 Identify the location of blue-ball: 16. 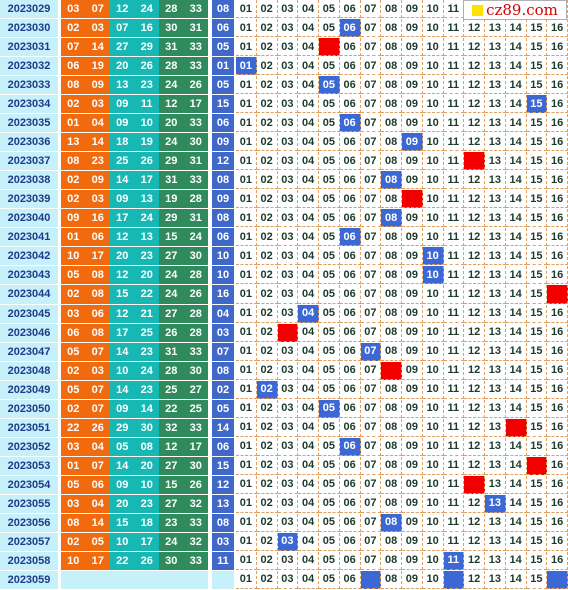
(223, 294).